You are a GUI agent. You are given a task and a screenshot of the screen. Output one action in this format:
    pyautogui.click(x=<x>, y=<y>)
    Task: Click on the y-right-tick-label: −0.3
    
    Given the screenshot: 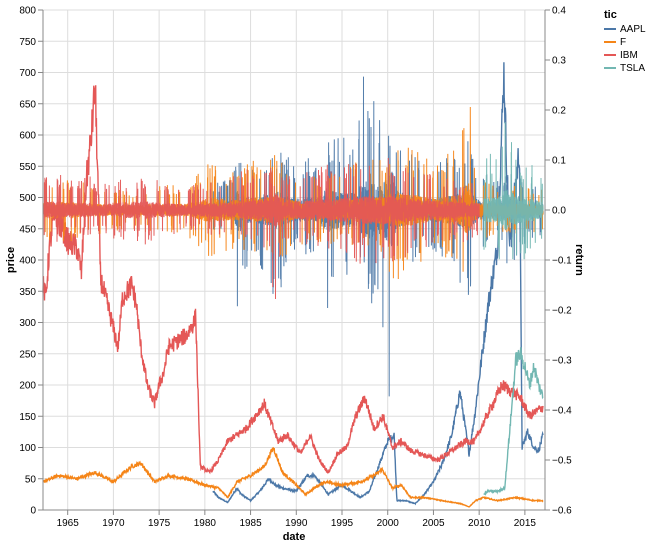 What is the action you would take?
    pyautogui.click(x=562, y=361)
    